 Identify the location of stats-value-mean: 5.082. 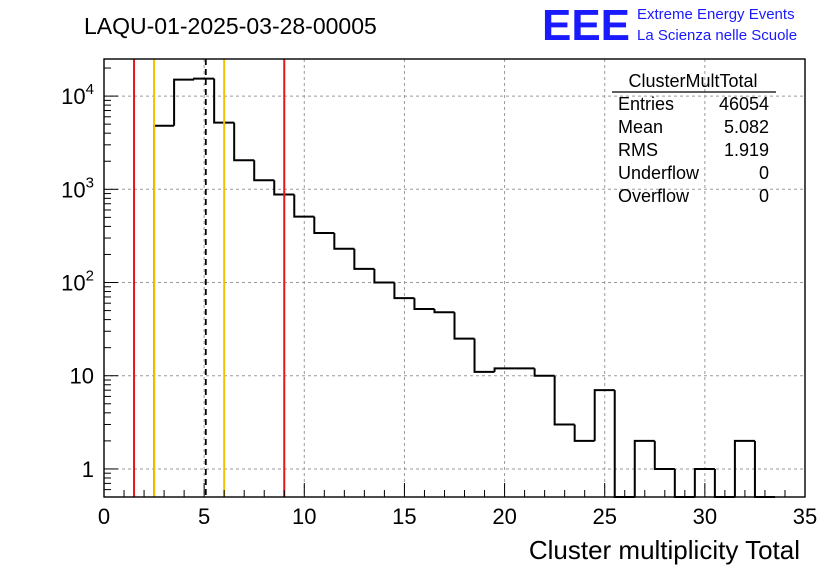
(746, 127).